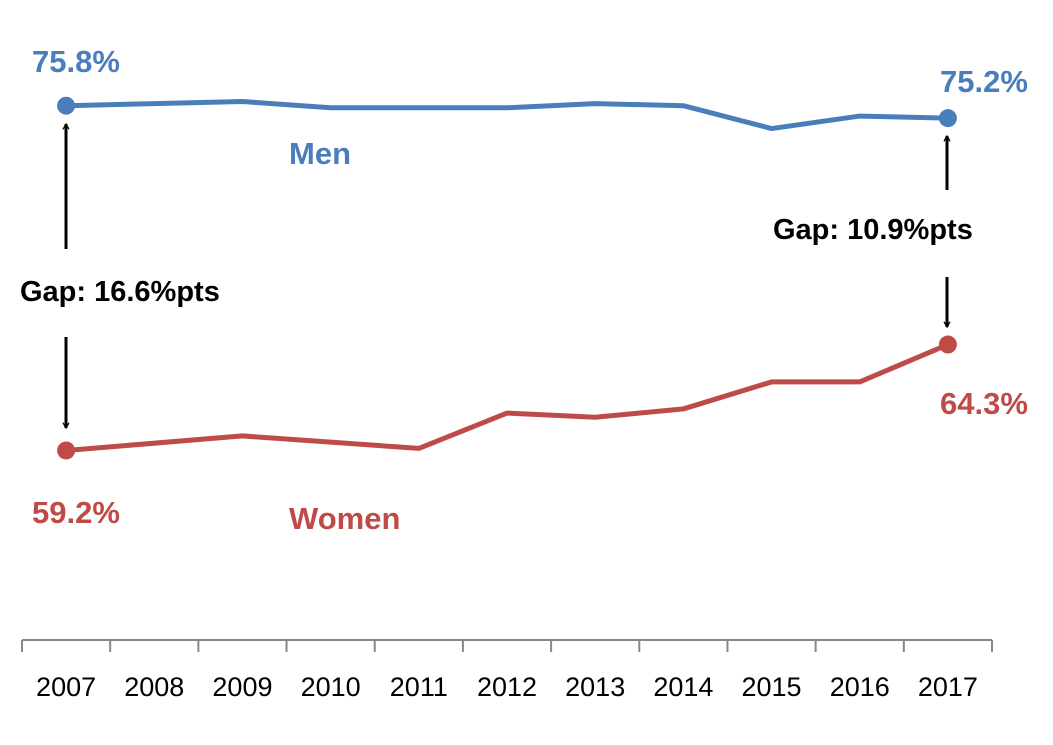 The image size is (1053, 745). I want to click on series-label-women: Women, so click(344, 518).